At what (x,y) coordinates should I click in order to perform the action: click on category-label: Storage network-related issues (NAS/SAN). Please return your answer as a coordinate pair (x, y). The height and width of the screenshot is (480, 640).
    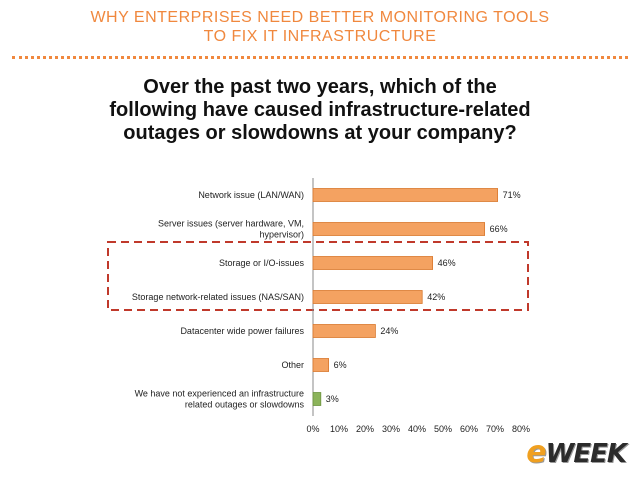
    Looking at the image, I should click on (218, 297).